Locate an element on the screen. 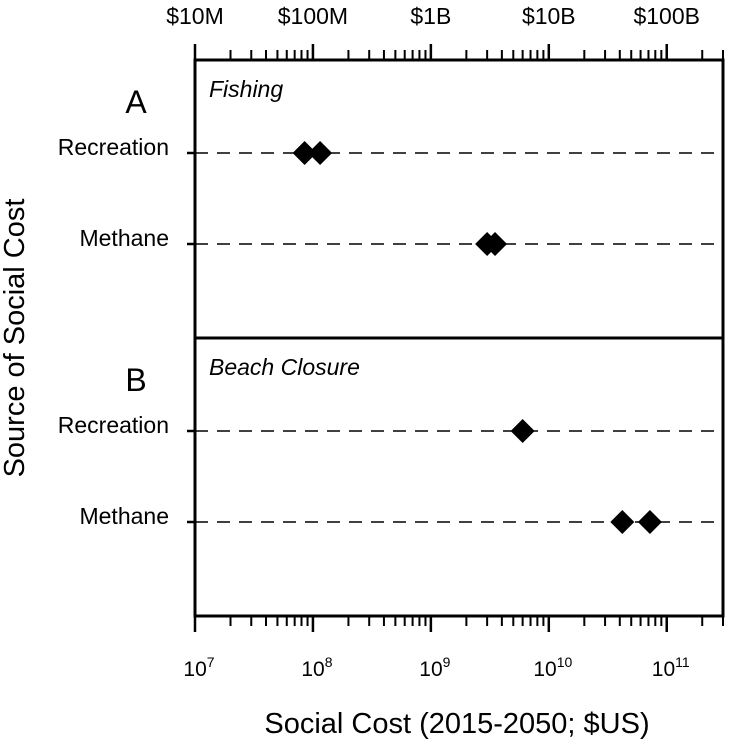 Image resolution: width=750 pixels, height=753 pixels. x-axis-title: Social Cost (2015-2050; $US) is located at coordinates (456, 724).